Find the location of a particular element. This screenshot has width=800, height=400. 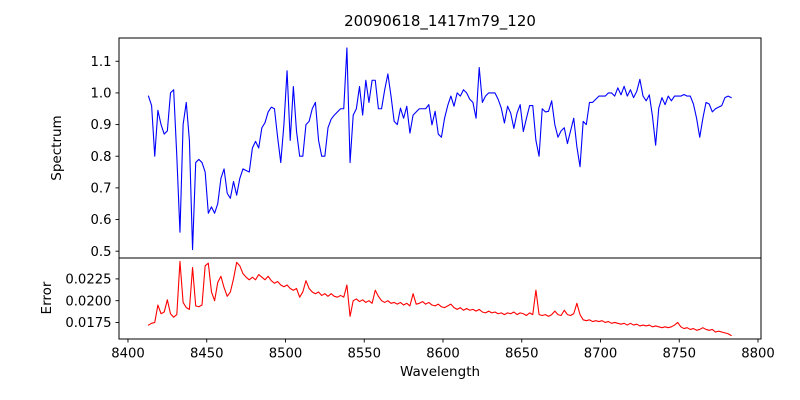

y-axis-label-error: Error is located at coordinates (47, 298).